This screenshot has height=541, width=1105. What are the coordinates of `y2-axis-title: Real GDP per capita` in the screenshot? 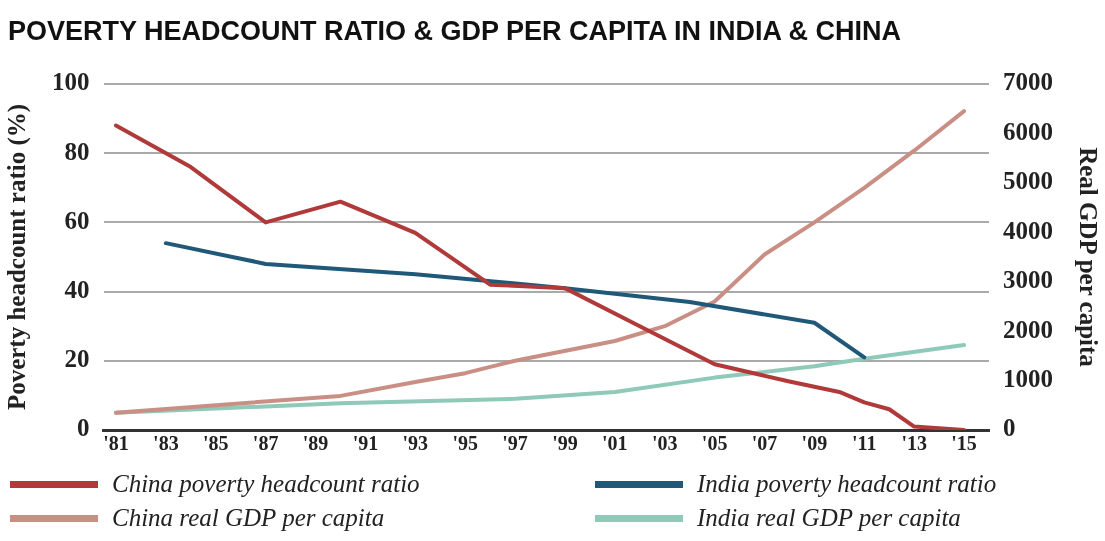 It's located at (1088, 257).